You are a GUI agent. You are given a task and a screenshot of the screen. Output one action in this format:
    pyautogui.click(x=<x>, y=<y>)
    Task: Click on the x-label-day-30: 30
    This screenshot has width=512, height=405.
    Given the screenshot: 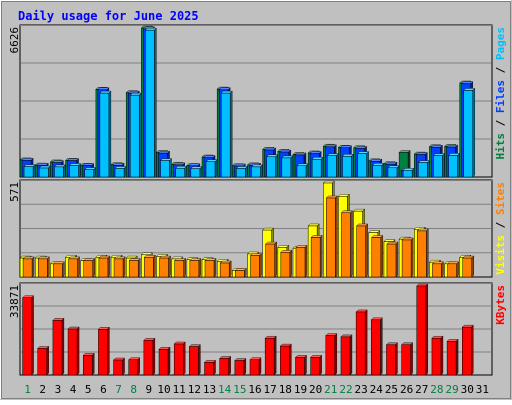 What is the action you would take?
    pyautogui.click(x=467, y=389)
    